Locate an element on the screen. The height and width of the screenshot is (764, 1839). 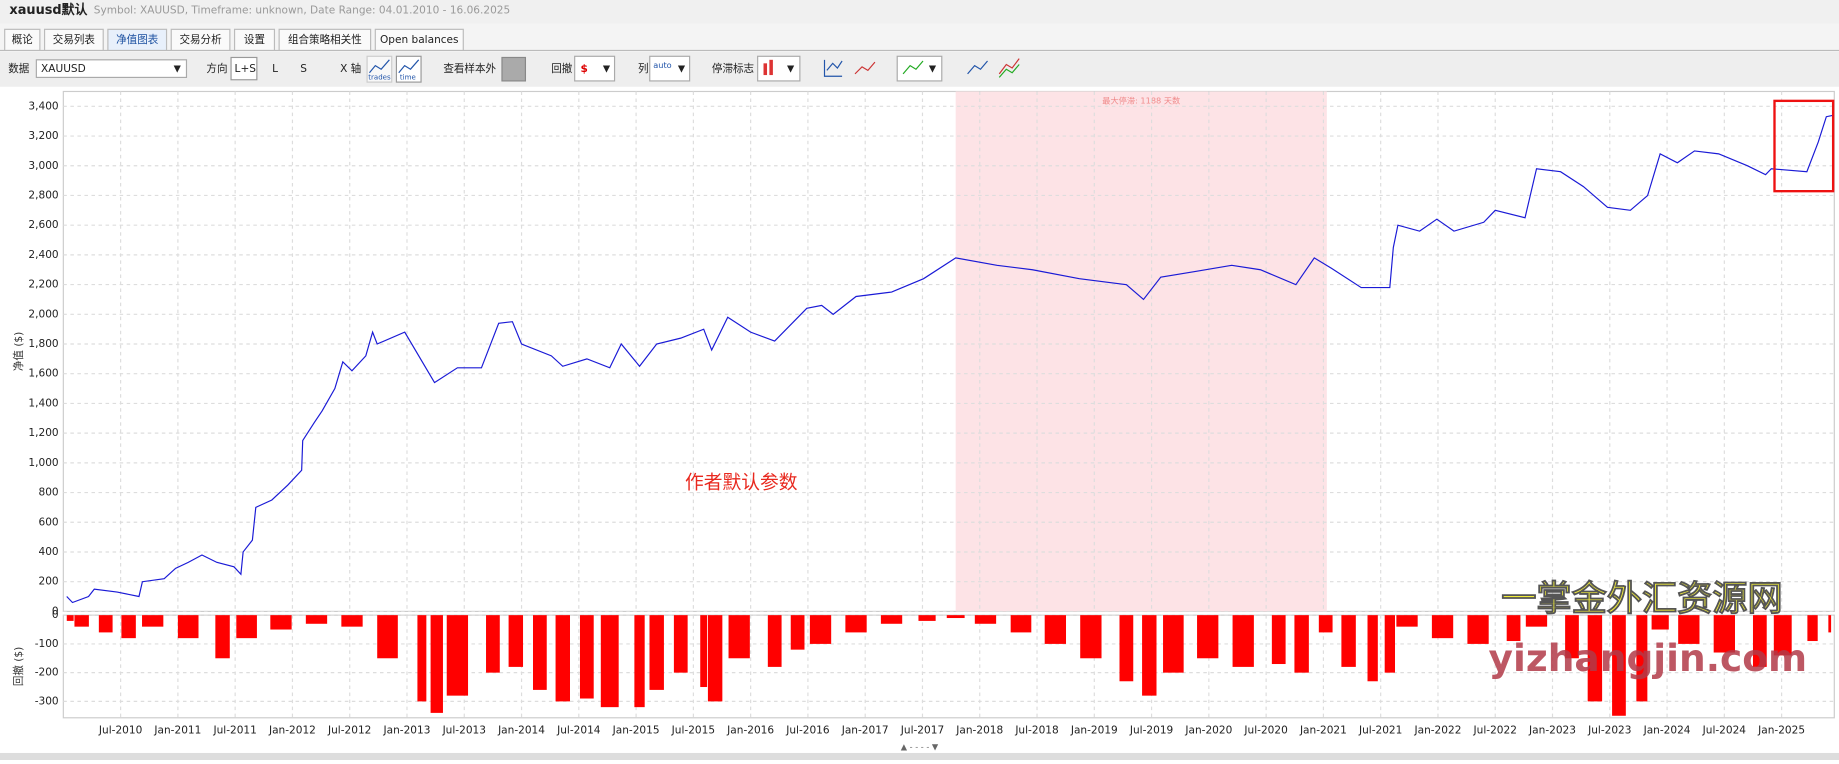
watermark: yizhangjin.com is located at coordinates (1648, 658).